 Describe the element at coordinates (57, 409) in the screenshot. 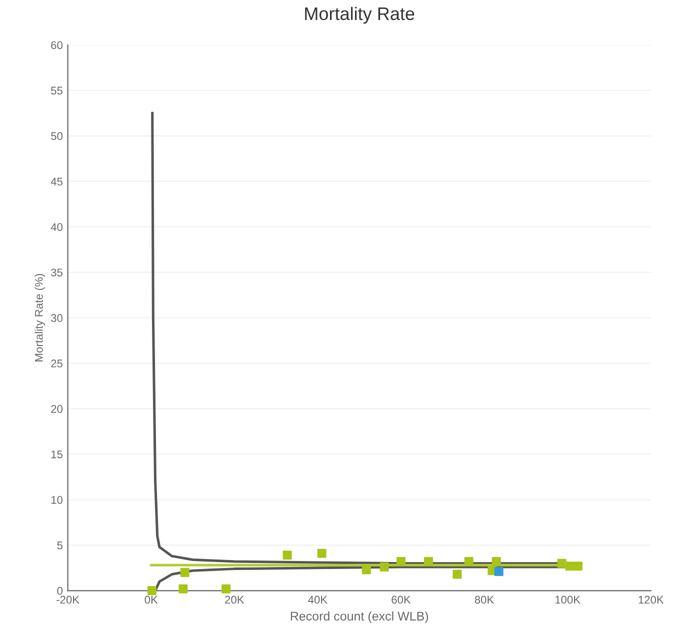

I see `y-tick-label: 20` at that location.